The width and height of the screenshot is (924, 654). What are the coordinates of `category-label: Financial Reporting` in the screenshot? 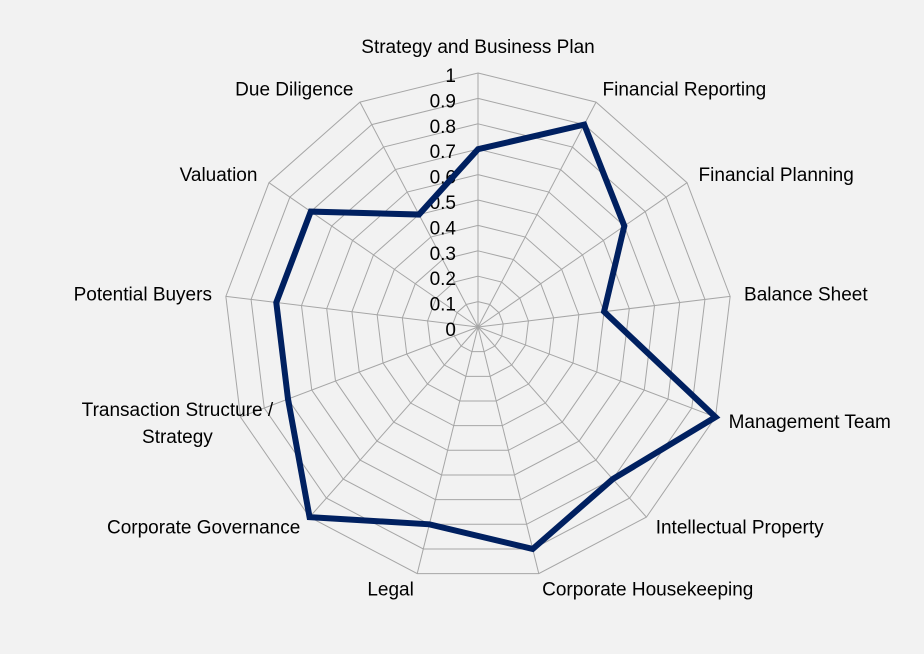 It's located at (685, 90).